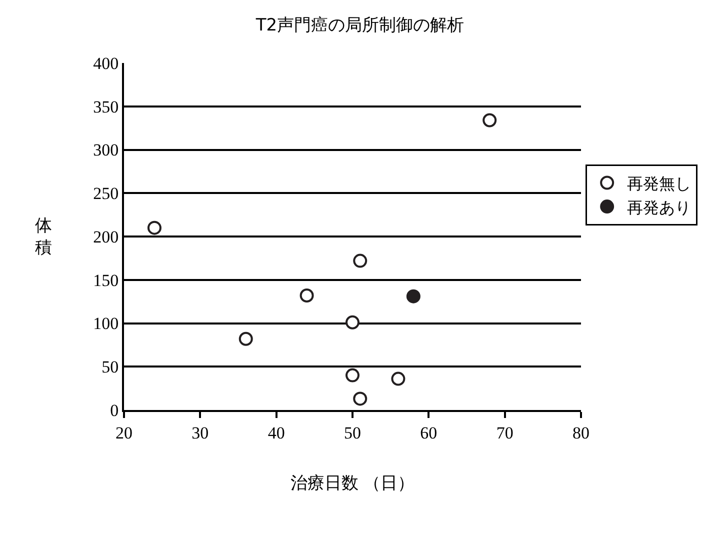 The width and height of the screenshot is (720, 542). Describe the element at coordinates (659, 183) in the screenshot. I see `legend-label: 再発無し` at that location.